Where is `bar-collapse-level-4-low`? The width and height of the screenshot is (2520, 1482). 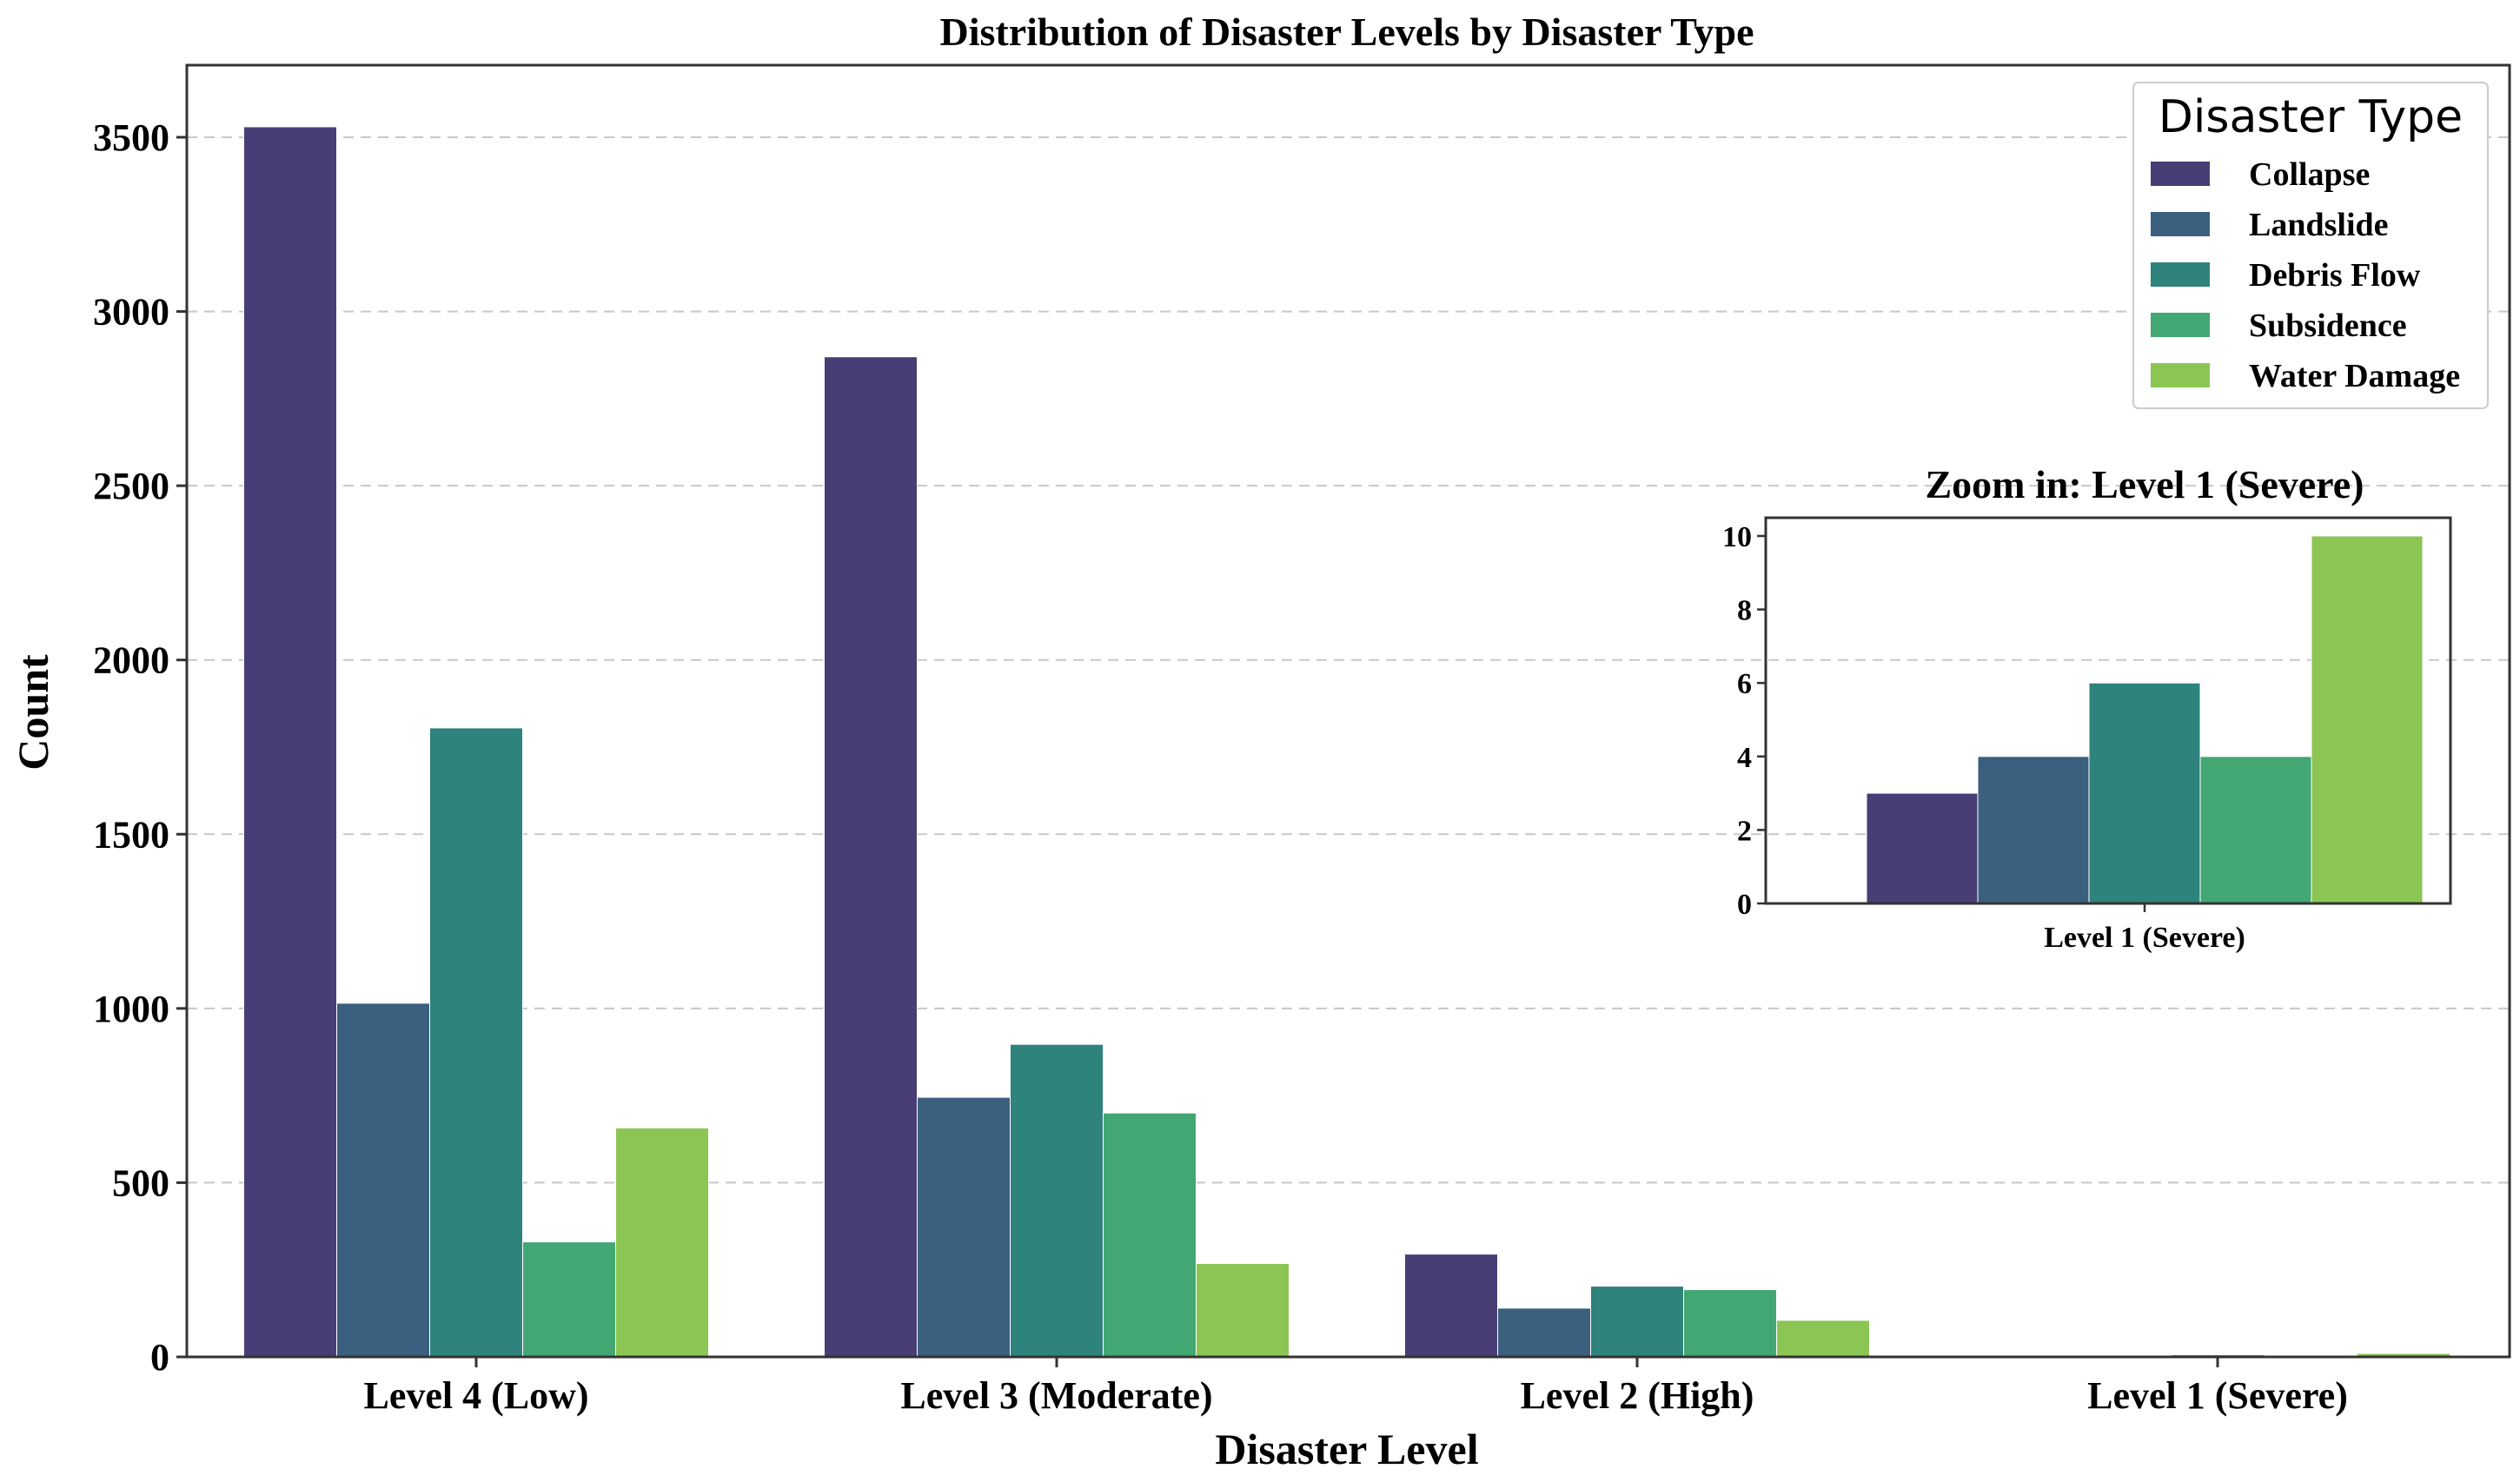 bar-collapse-level-4-low is located at coordinates (290, 742).